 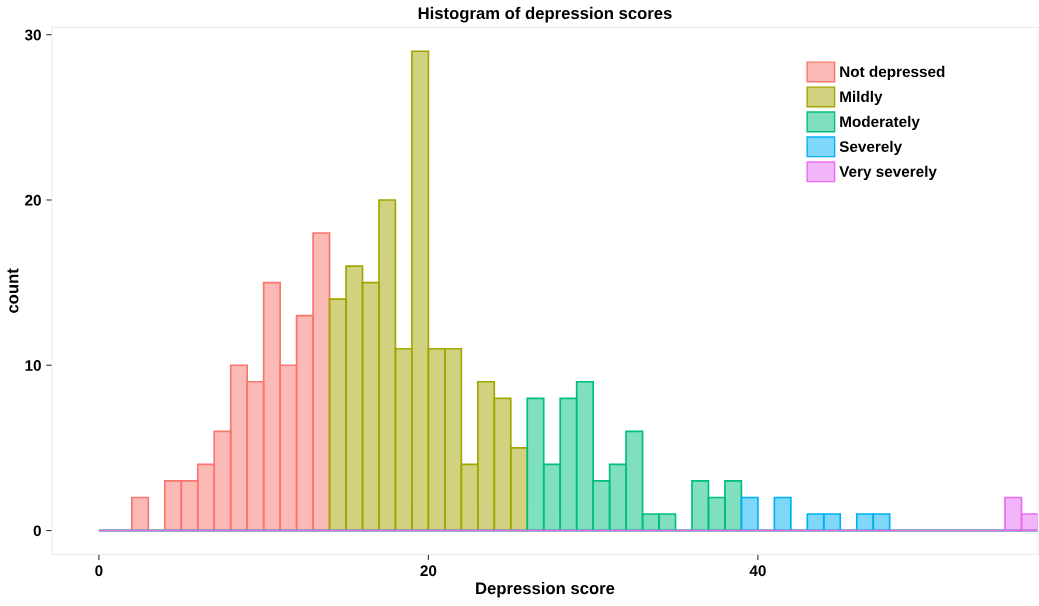 I want to click on legend-label: Not depressed, so click(x=892, y=73).